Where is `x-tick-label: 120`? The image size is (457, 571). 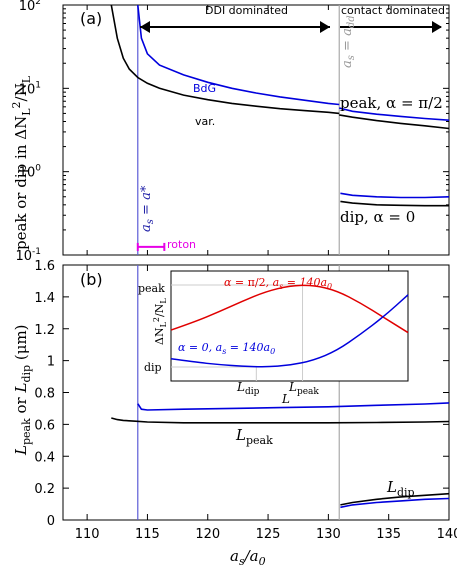 x-tick-label: 120 is located at coordinates (207, 534).